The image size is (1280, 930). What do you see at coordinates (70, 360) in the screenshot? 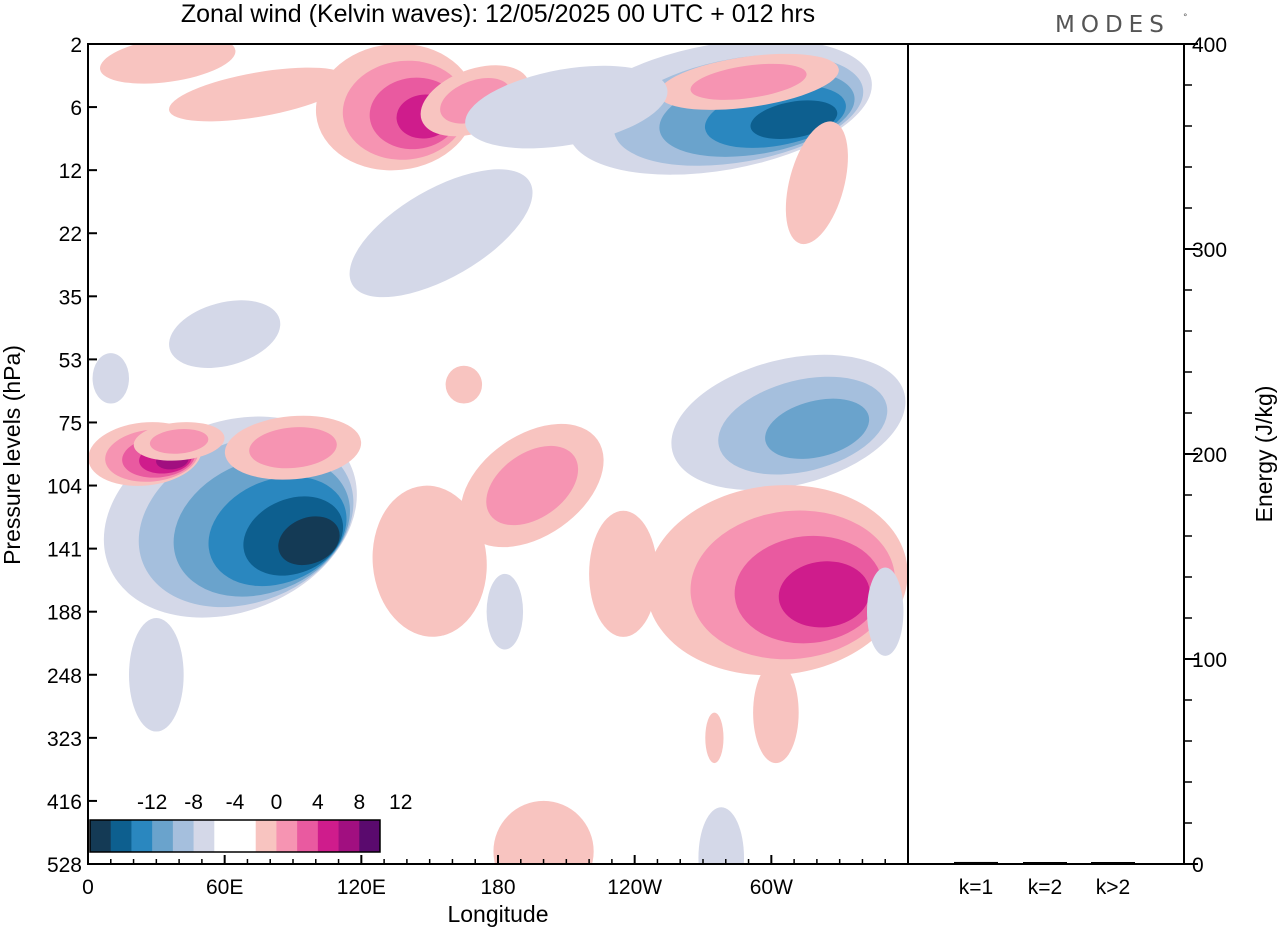
I see `y-tick-label: 53` at bounding box center [70, 360].